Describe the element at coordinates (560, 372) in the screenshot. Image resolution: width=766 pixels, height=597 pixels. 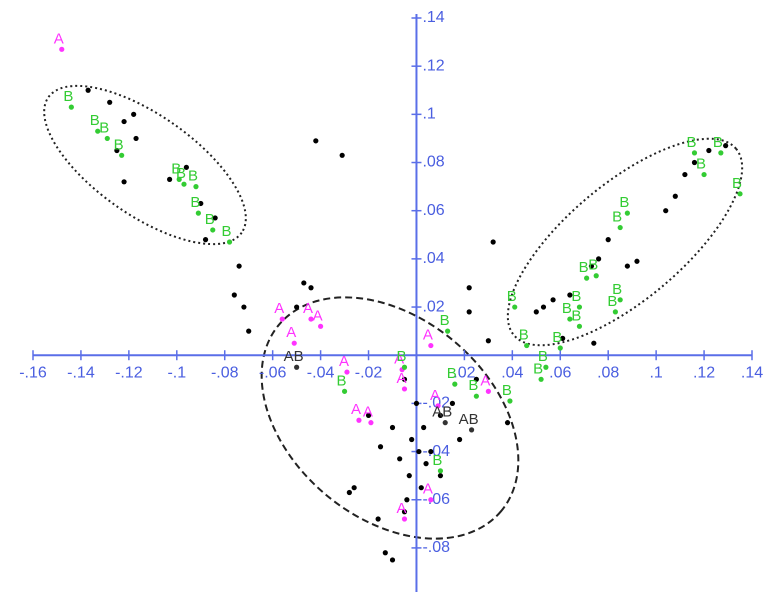
I see `x-tick-label: .06` at that location.